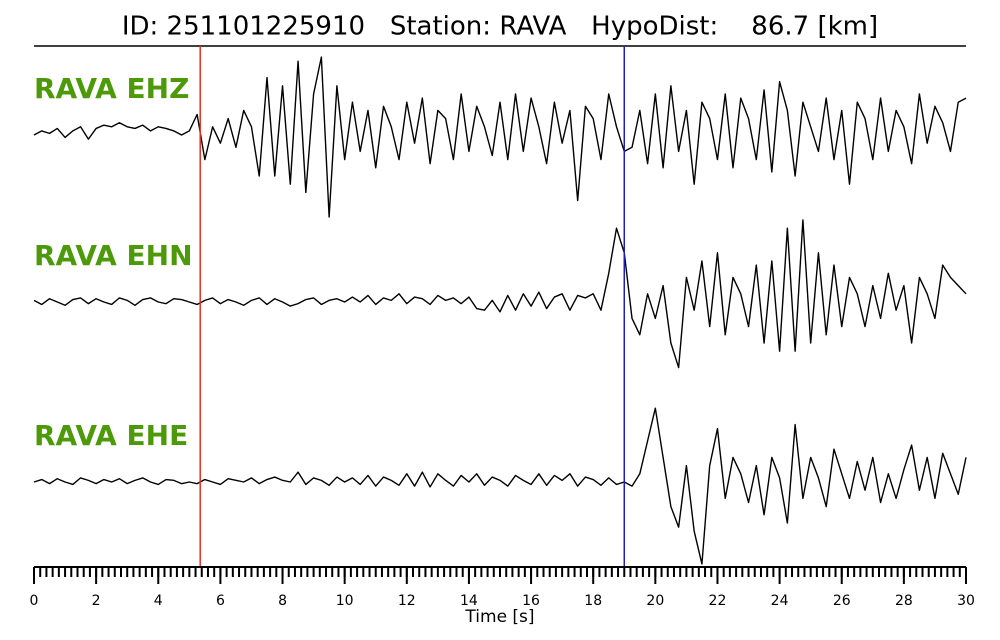  What do you see at coordinates (780, 601) in the screenshot?
I see `x-tick-label: 24` at bounding box center [780, 601].